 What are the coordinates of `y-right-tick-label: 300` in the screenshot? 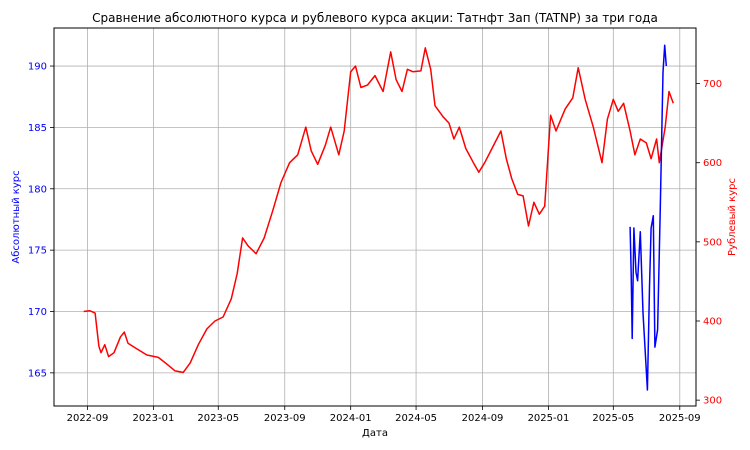 It's located at (712, 401).